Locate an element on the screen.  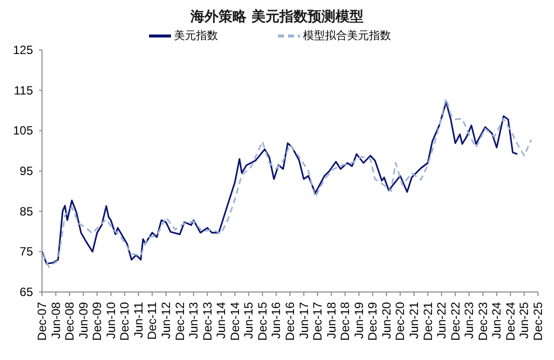
y-tick-label: 65 is located at coordinates (27, 292).